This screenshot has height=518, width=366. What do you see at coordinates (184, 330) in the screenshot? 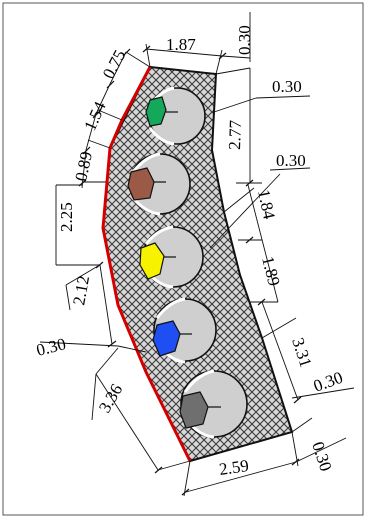
I see `duct-blue` at bounding box center [184, 330].